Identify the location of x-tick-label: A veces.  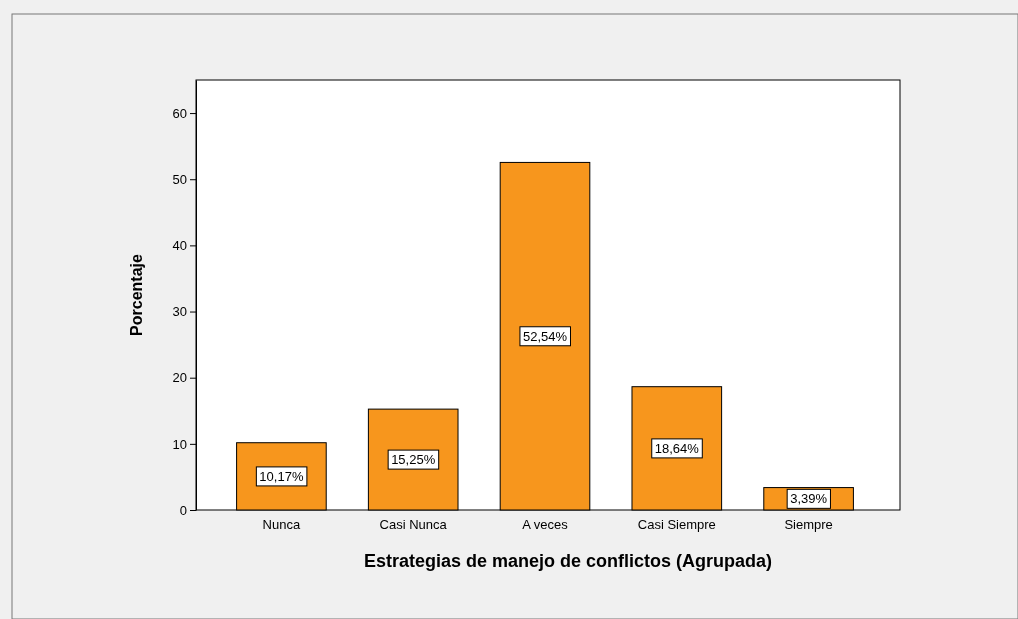
(545, 525).